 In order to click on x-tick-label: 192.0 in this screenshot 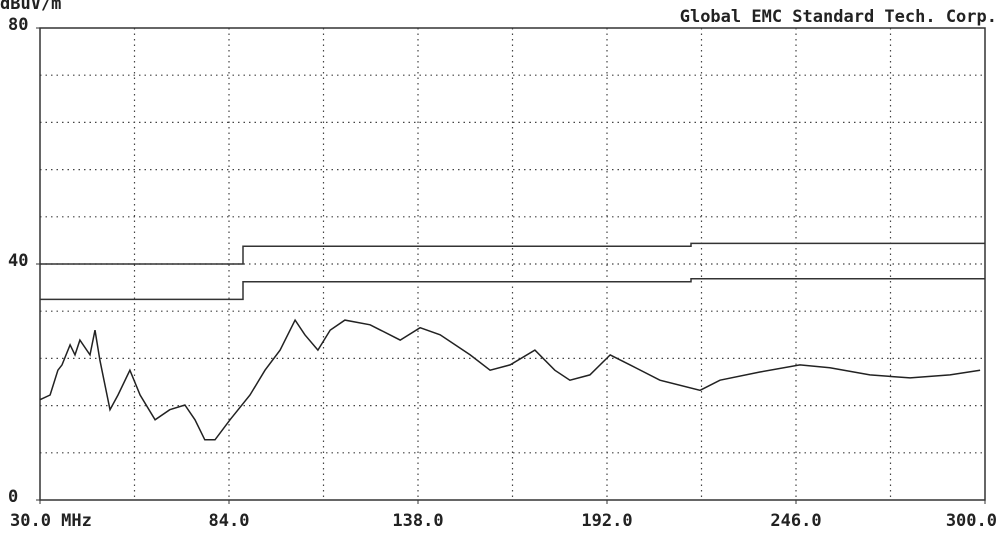, I will do `click(606, 521)`.